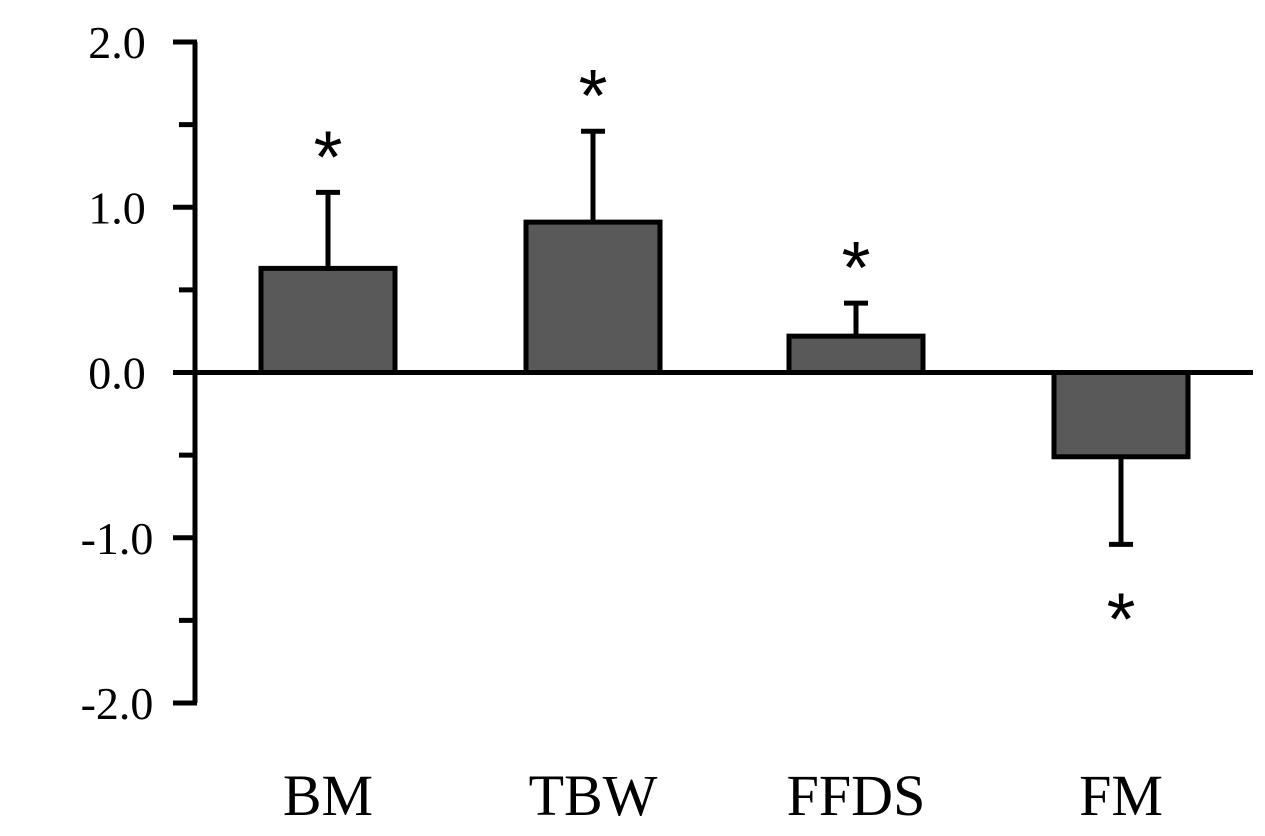 This screenshot has height=836, width=1265. What do you see at coordinates (117, 538) in the screenshot?
I see `y-tick-label: -1.0` at bounding box center [117, 538].